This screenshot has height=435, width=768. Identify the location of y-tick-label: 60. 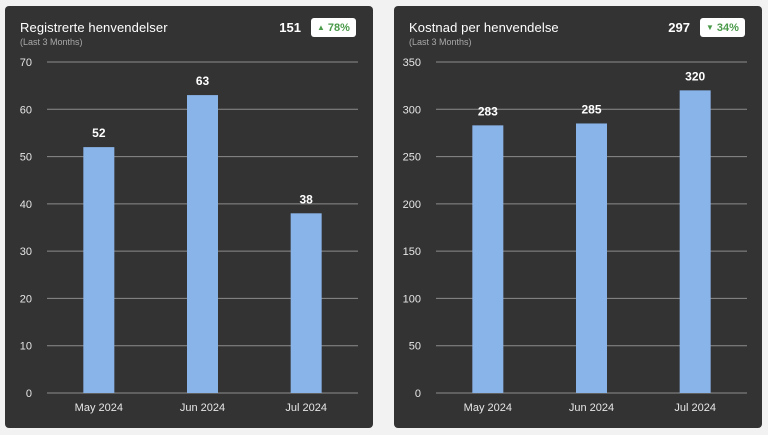
(26, 110).